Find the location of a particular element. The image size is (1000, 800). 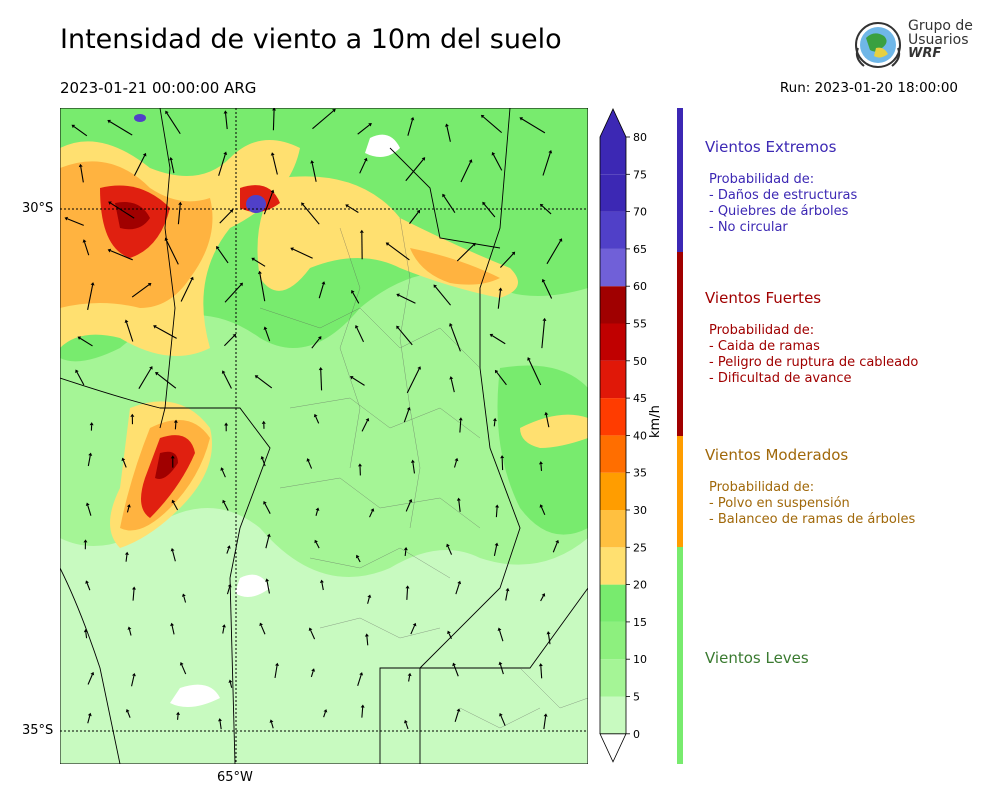

category-extreme-line: Probabilidad de: is located at coordinates (762, 179).